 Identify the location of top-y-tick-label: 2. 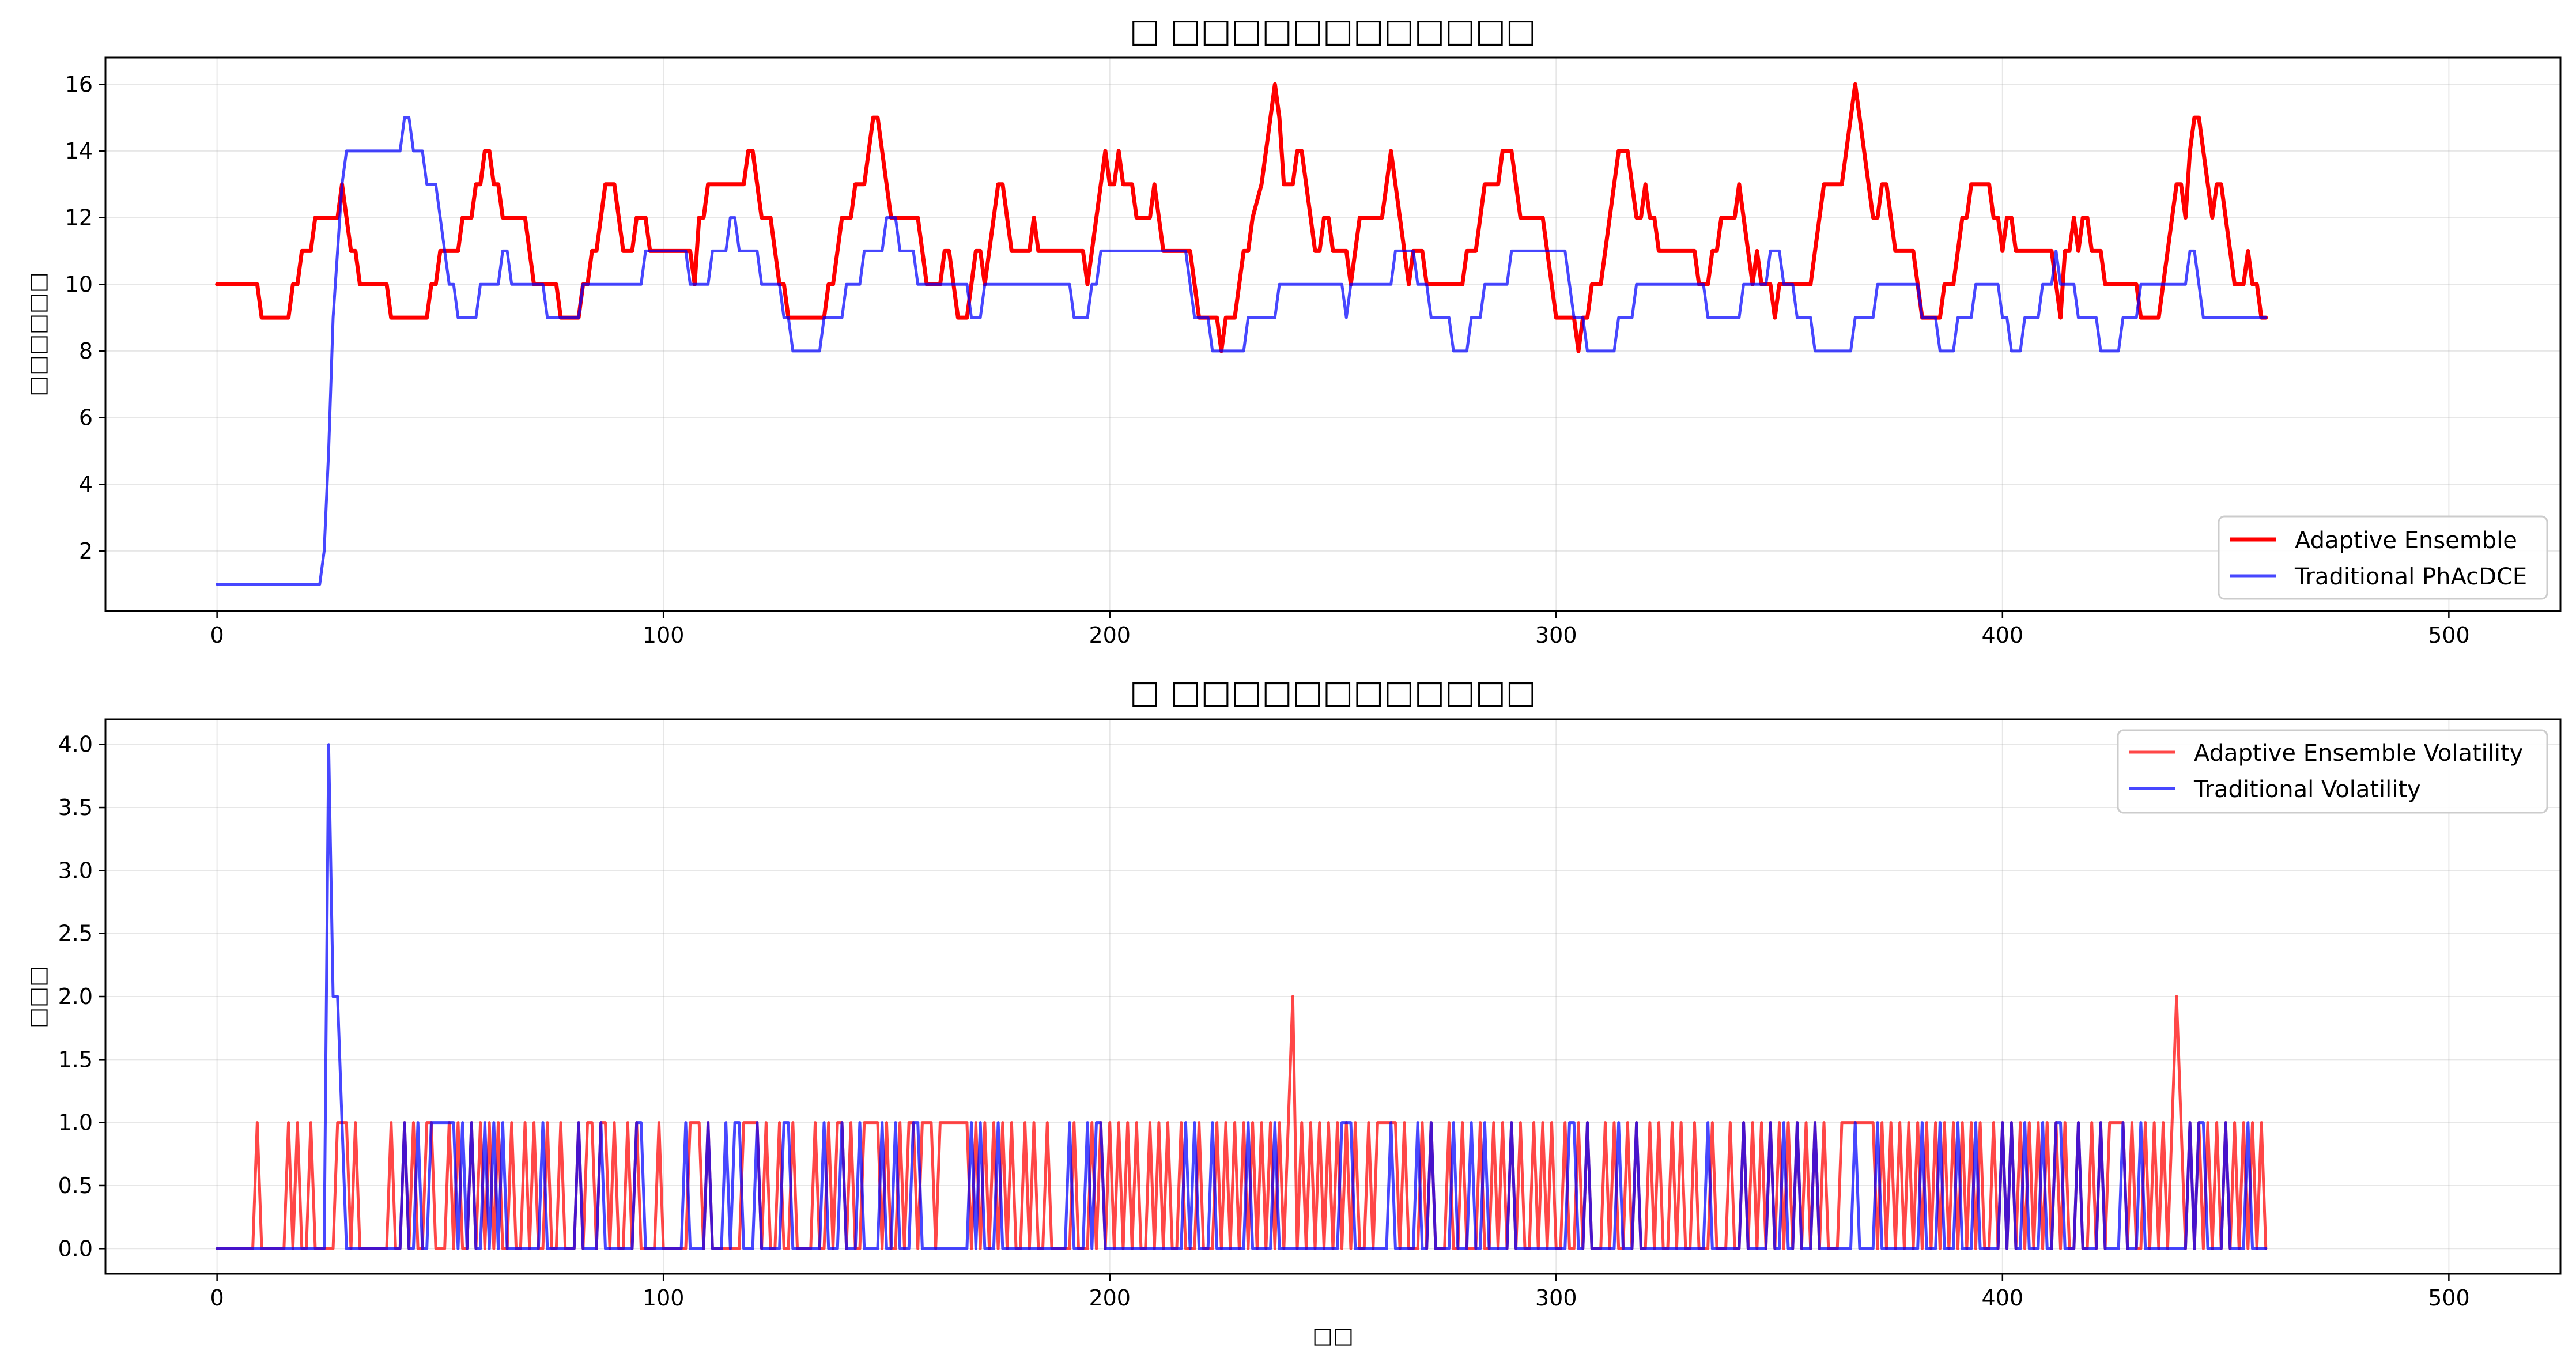
(86, 551).